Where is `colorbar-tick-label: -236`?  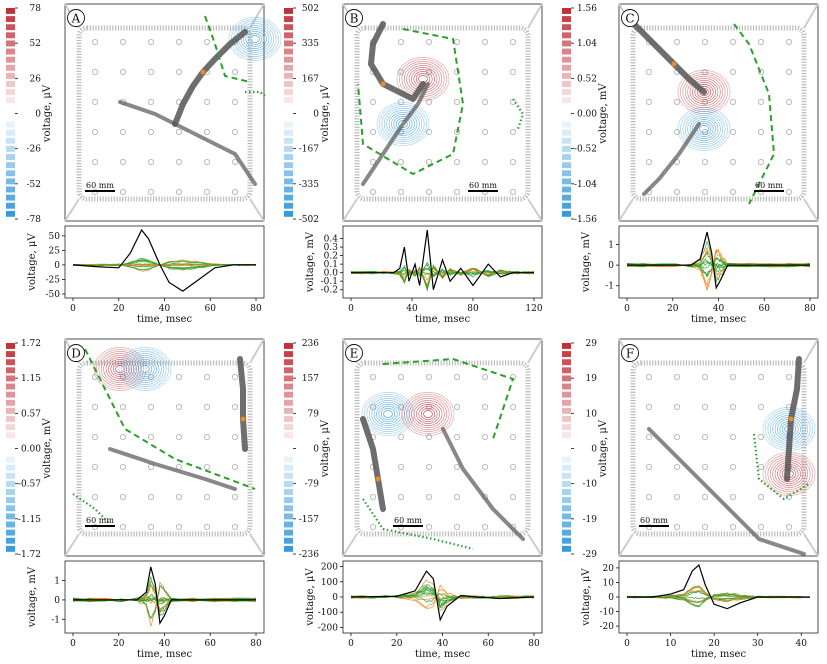
colorbar-tick-label: -236 is located at coordinates (309, 555).